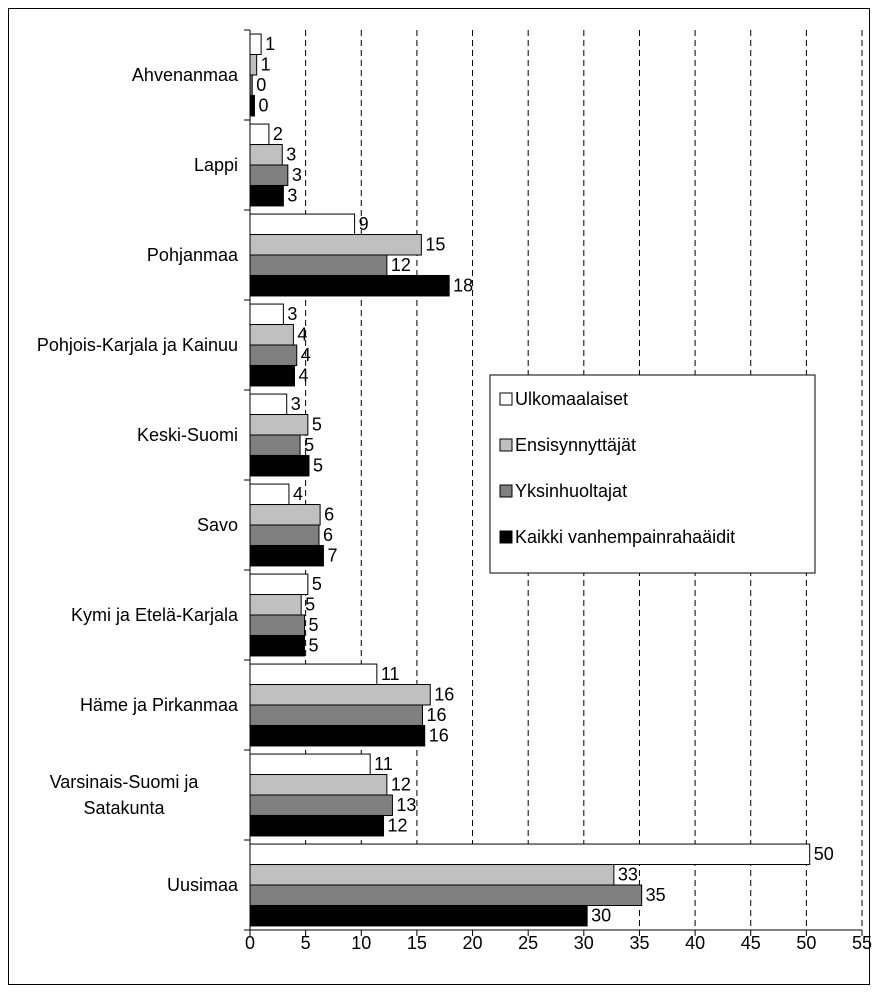  I want to click on category-label-box: Kymi ja Etelä-Karjala, so click(124, 615).